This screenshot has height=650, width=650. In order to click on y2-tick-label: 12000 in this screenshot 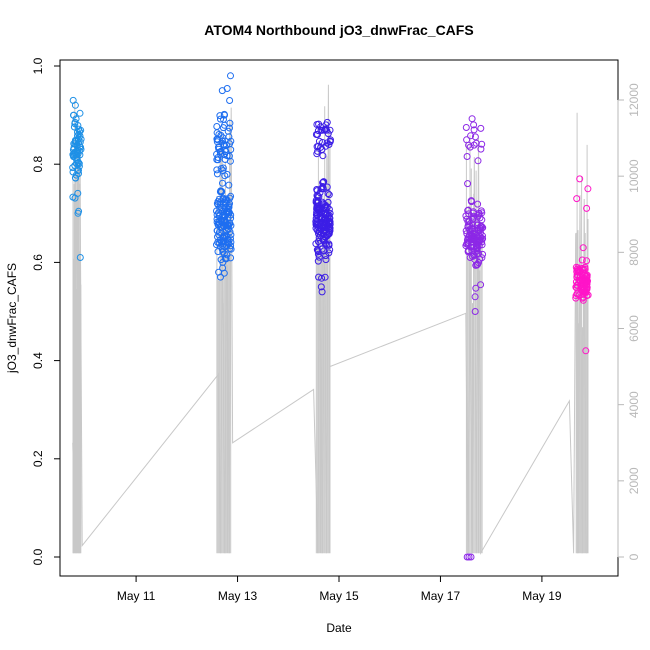, I will do `click(634, 100)`.